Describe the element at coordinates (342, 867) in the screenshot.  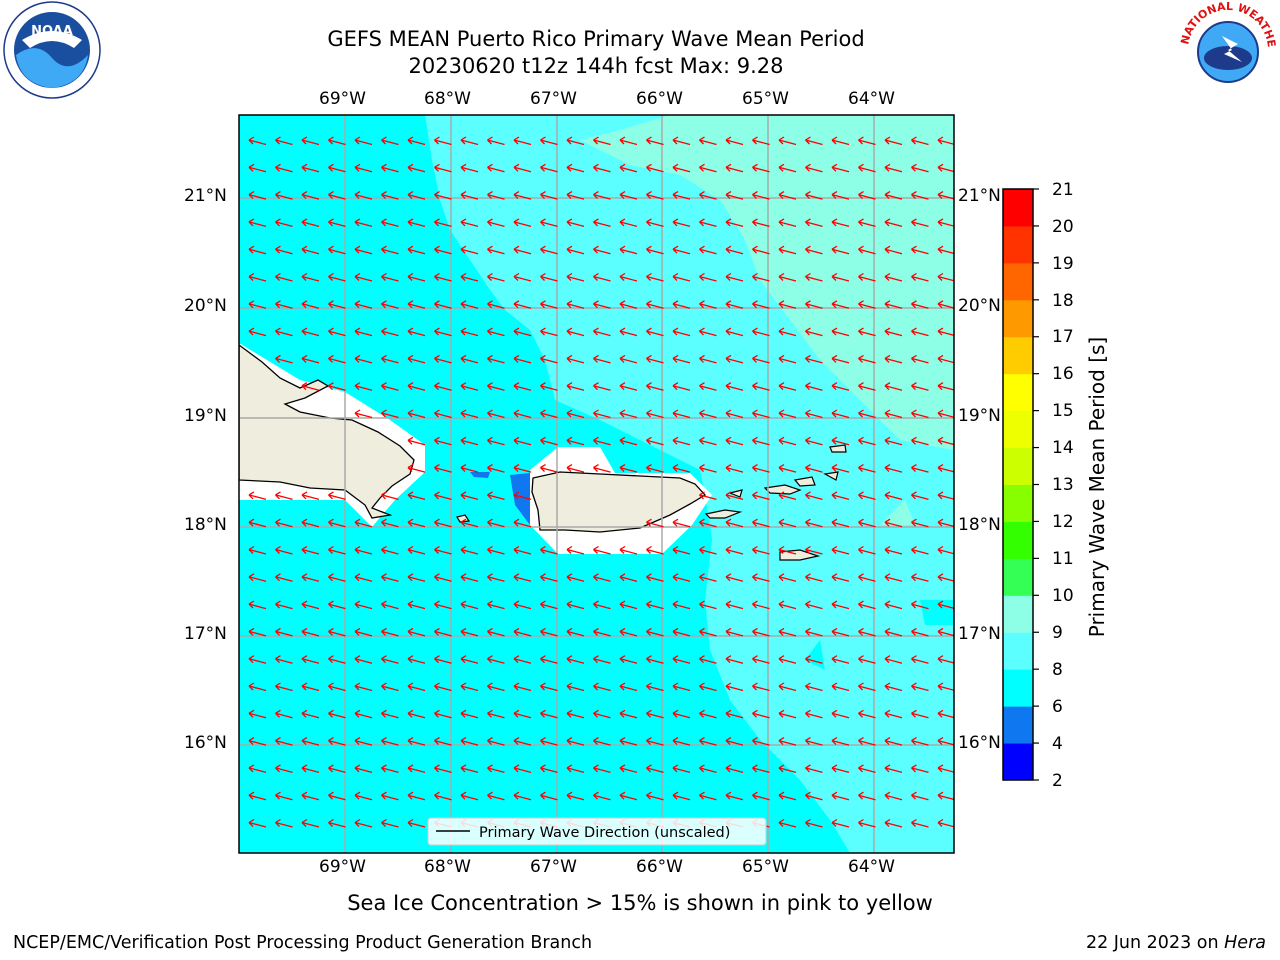
I see `lon-label-bottom: 69°W` at that location.